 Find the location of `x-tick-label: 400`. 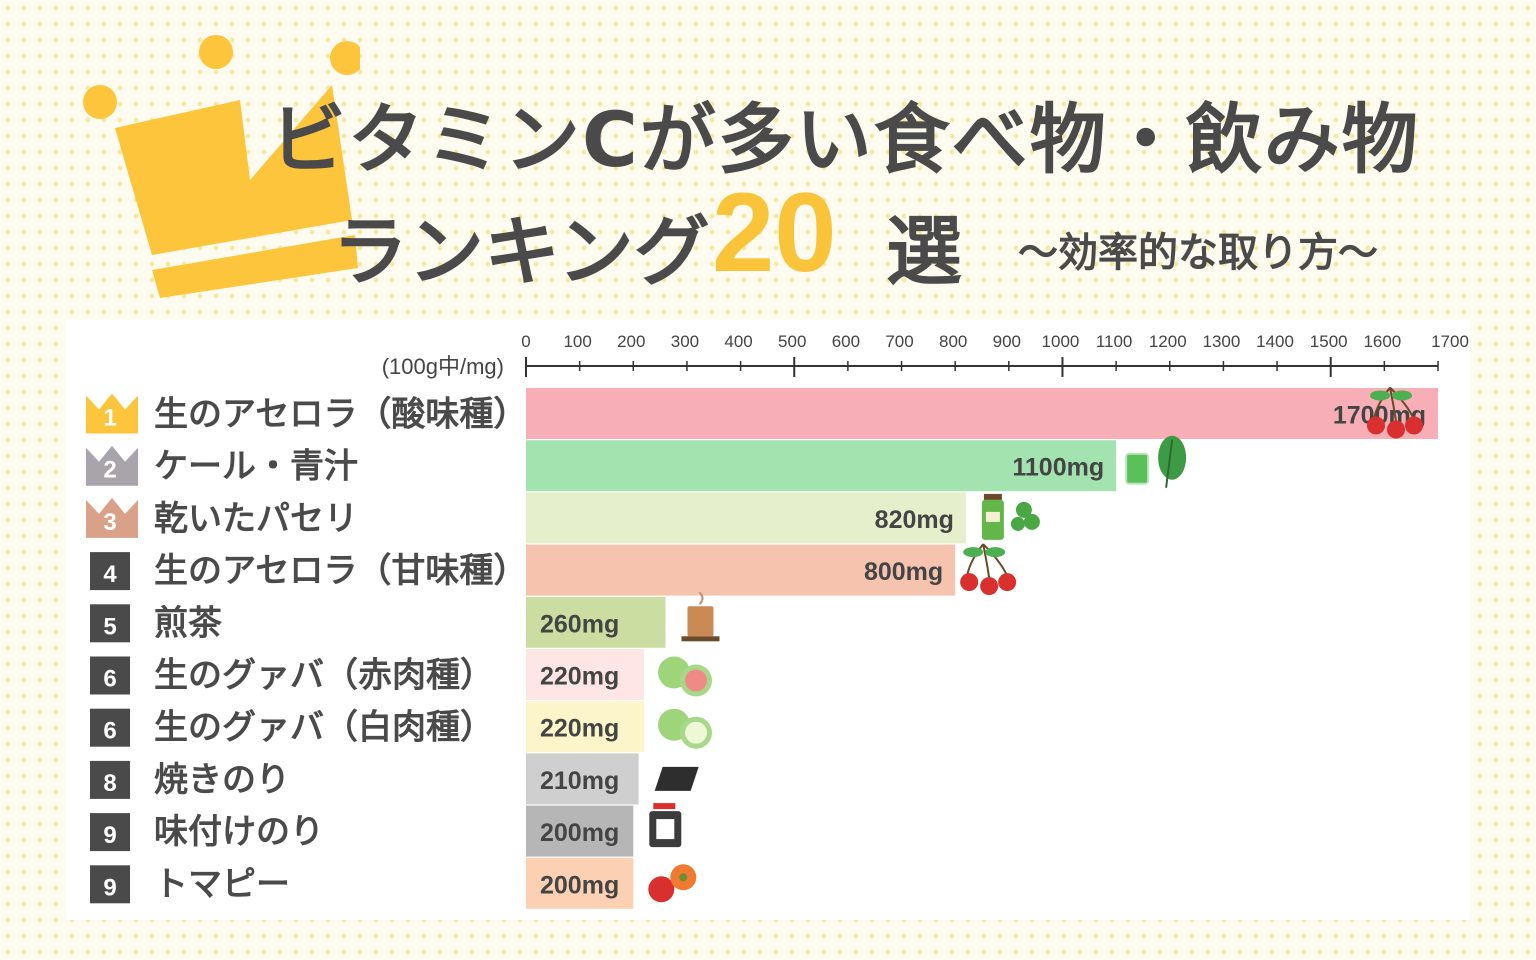

x-tick-label: 400 is located at coordinates (738, 341).